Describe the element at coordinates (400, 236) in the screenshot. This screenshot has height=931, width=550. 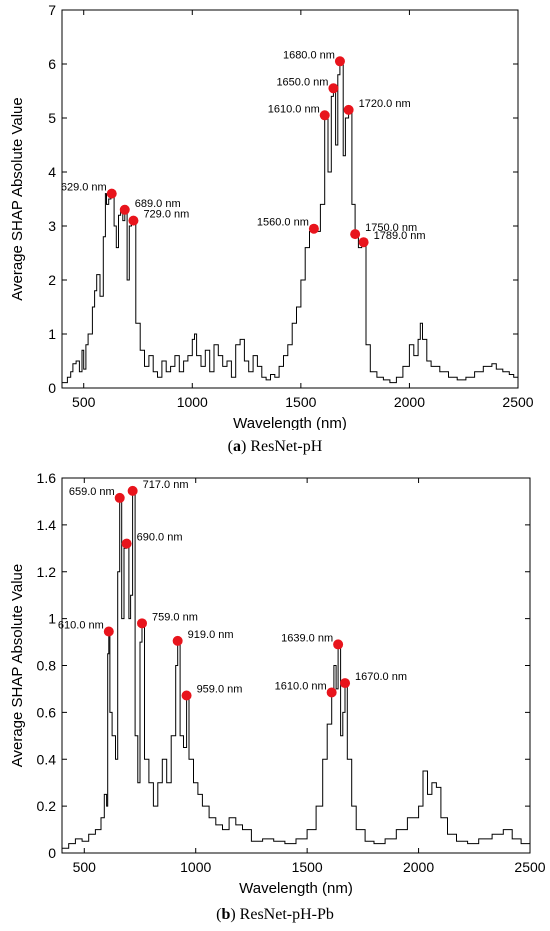
I see `peak-label: 1789.0 nm` at that location.